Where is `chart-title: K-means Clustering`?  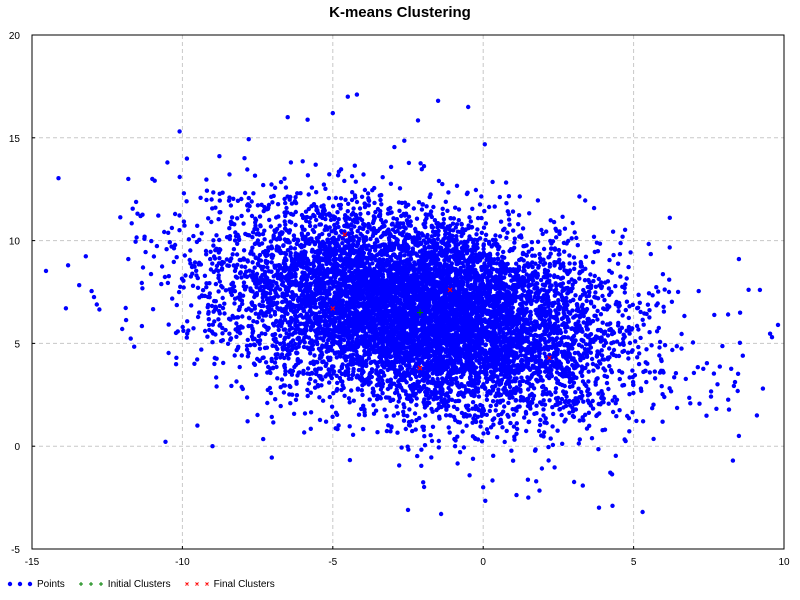 chart-title: K-means Clustering is located at coordinates (400, 12).